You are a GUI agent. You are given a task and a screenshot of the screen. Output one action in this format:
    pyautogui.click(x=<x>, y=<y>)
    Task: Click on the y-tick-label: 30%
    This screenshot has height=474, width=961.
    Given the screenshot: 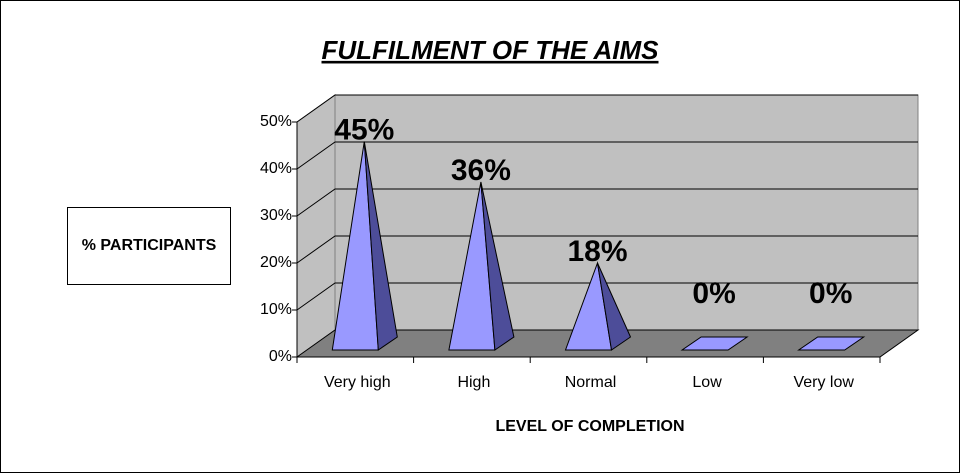 What is the action you would take?
    pyautogui.click(x=276, y=215)
    